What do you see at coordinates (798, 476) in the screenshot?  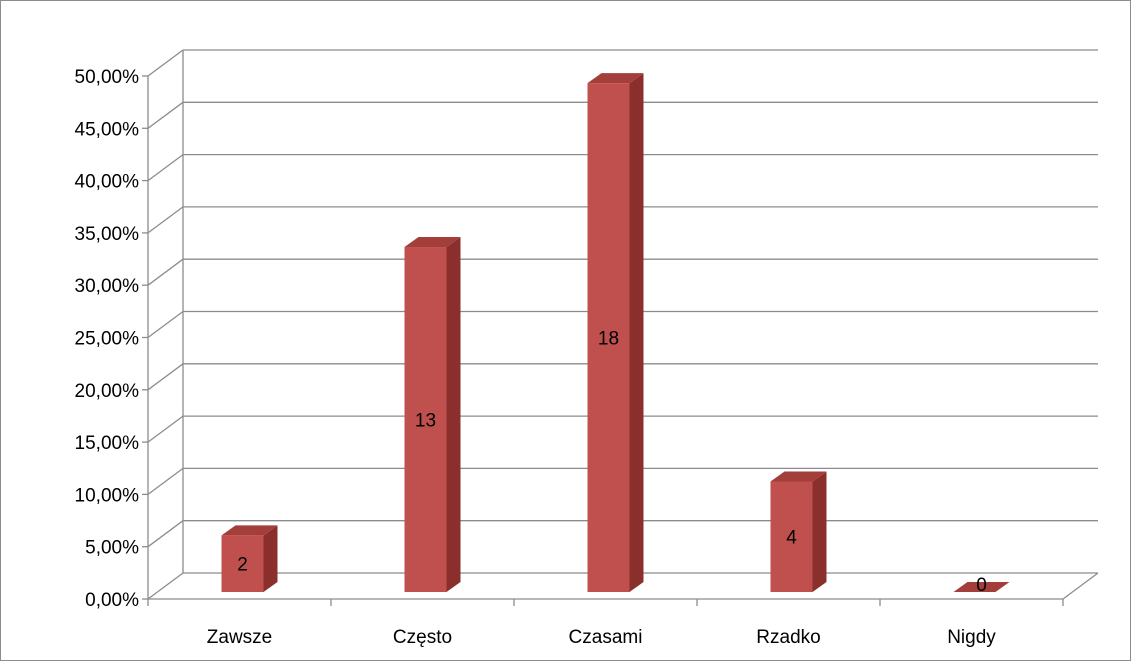 I see `bar-top-rzadko` at bounding box center [798, 476].